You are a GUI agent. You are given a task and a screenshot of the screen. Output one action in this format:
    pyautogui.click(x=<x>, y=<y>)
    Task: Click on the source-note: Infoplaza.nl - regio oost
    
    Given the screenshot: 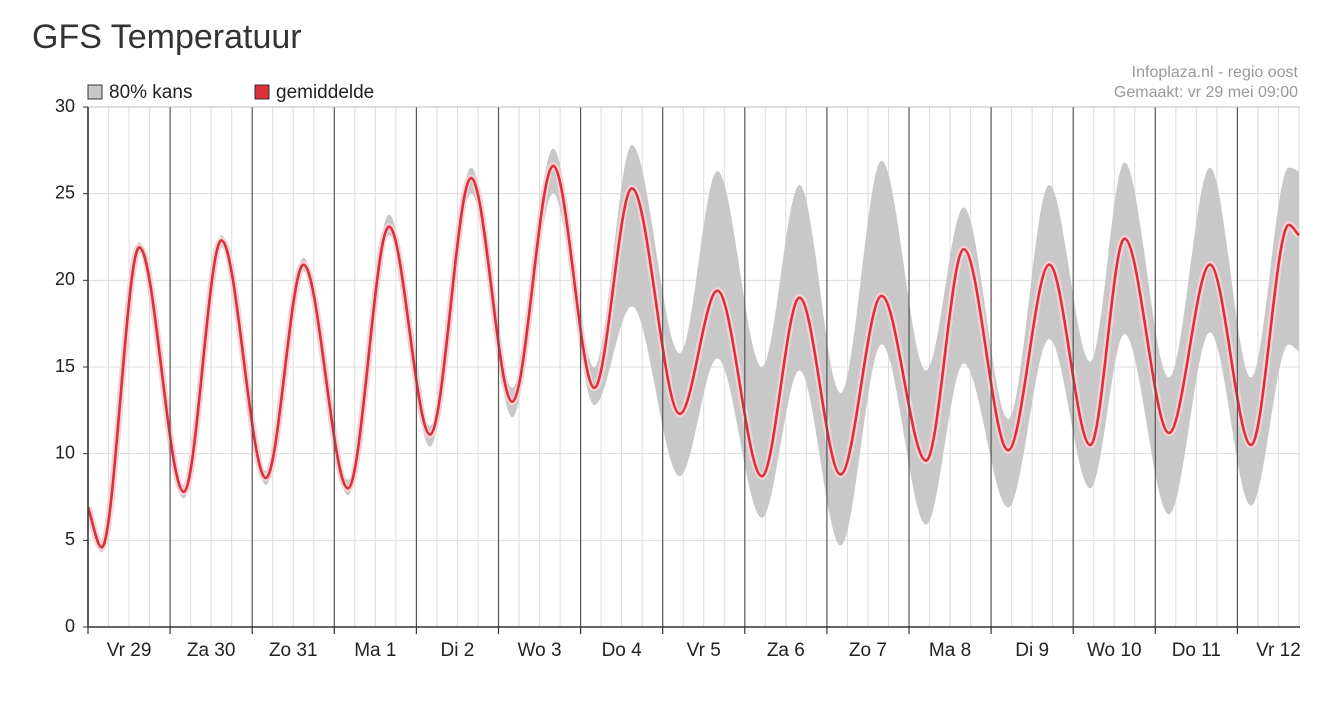 What is the action you would take?
    pyautogui.click(x=1215, y=72)
    